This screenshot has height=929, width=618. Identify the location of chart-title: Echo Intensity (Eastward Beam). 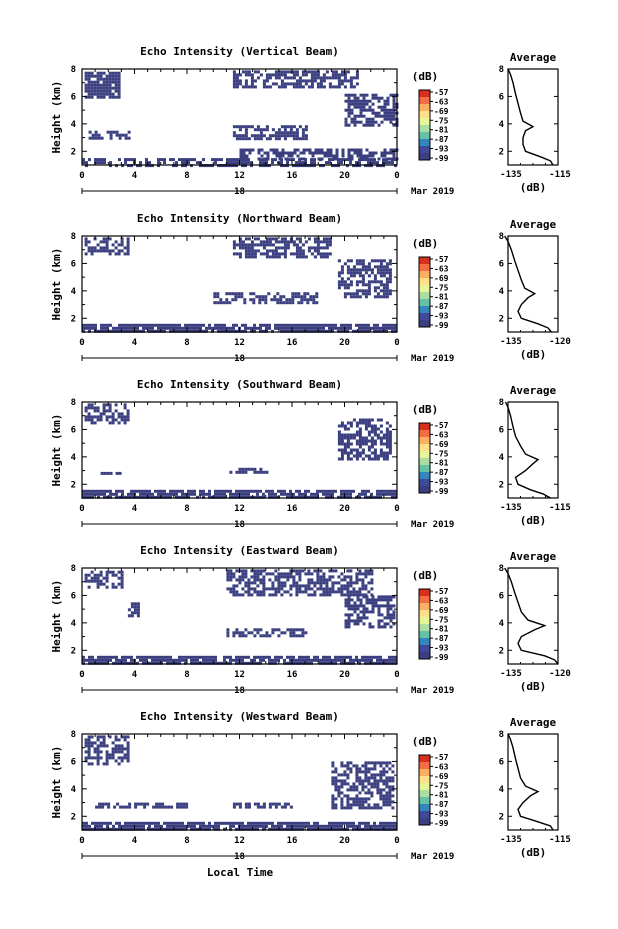
(239, 550).